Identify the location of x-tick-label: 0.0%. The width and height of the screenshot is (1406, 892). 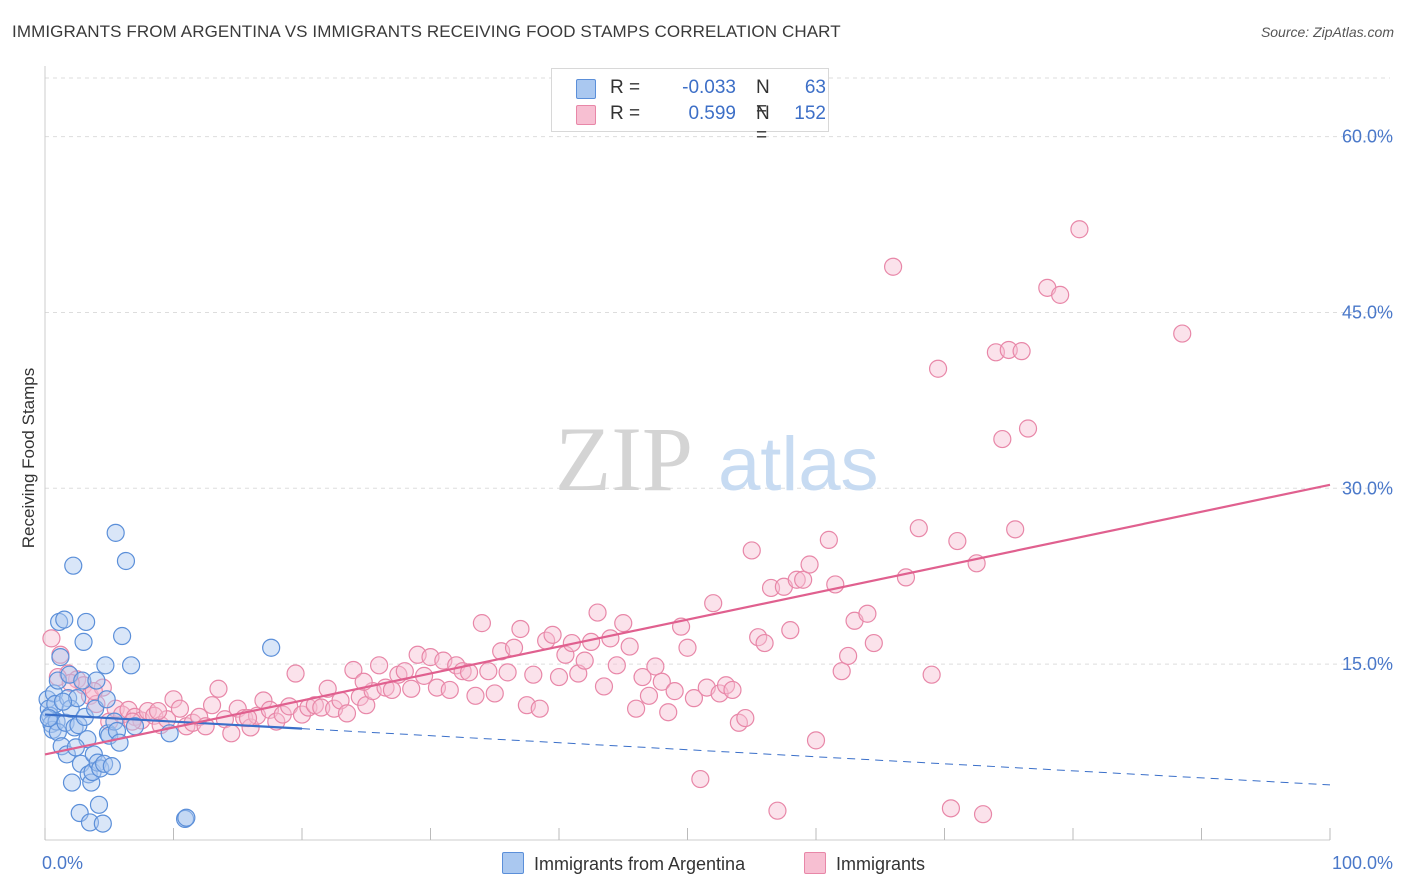
(62, 863).